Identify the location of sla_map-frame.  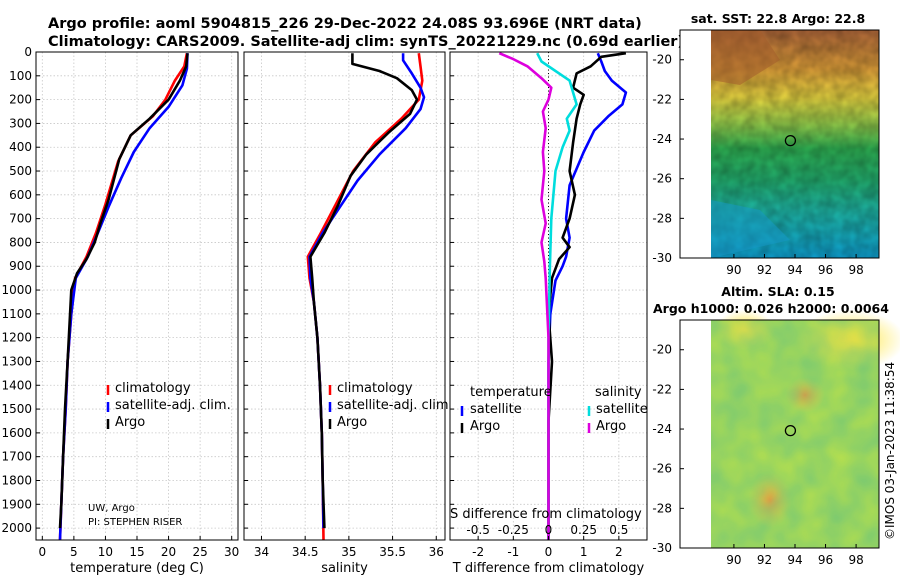
(779, 434).